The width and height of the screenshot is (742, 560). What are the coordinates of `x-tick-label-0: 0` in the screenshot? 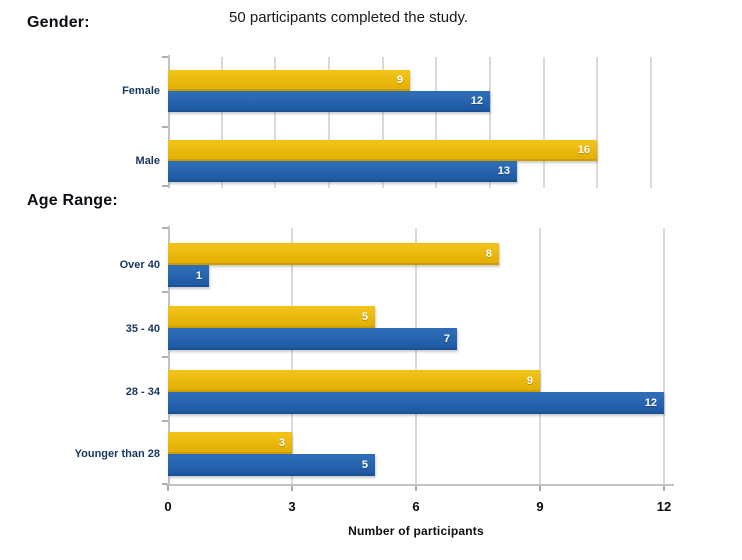 It's located at (168, 506).